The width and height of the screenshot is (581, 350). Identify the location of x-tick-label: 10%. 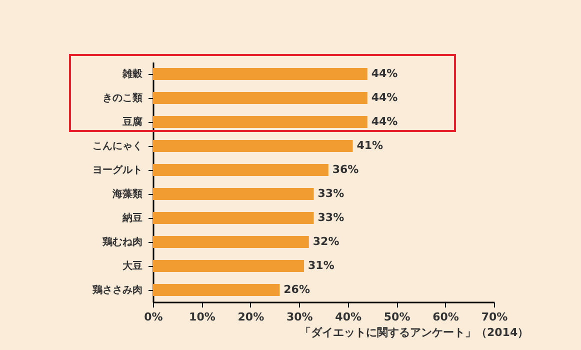
(202, 317).